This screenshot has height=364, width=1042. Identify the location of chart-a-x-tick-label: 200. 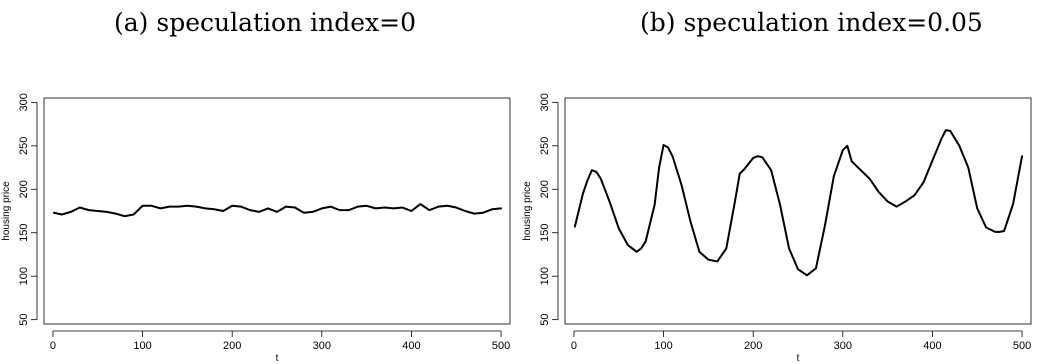
(232, 346).